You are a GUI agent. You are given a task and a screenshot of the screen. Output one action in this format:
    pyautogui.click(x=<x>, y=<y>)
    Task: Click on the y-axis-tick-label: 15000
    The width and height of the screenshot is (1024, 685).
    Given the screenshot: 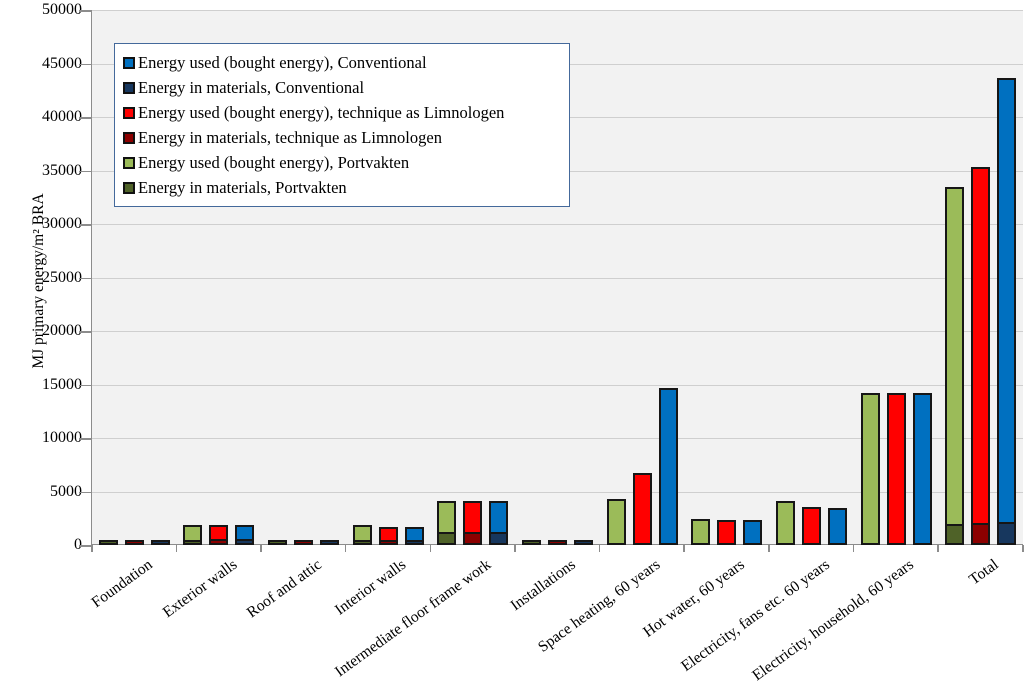 What is the action you would take?
    pyautogui.click(x=62, y=384)
    